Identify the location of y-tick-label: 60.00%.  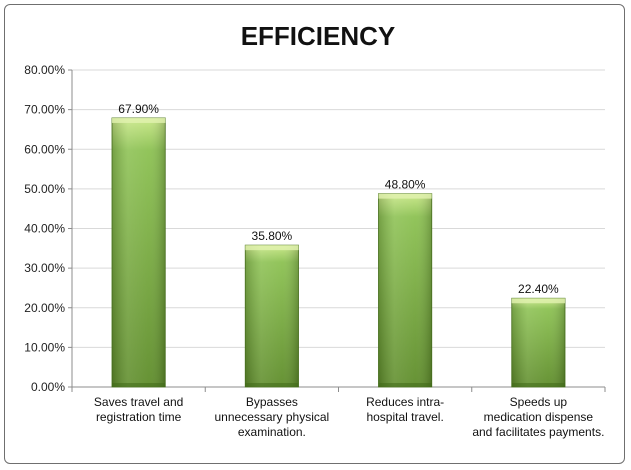
(44, 149).